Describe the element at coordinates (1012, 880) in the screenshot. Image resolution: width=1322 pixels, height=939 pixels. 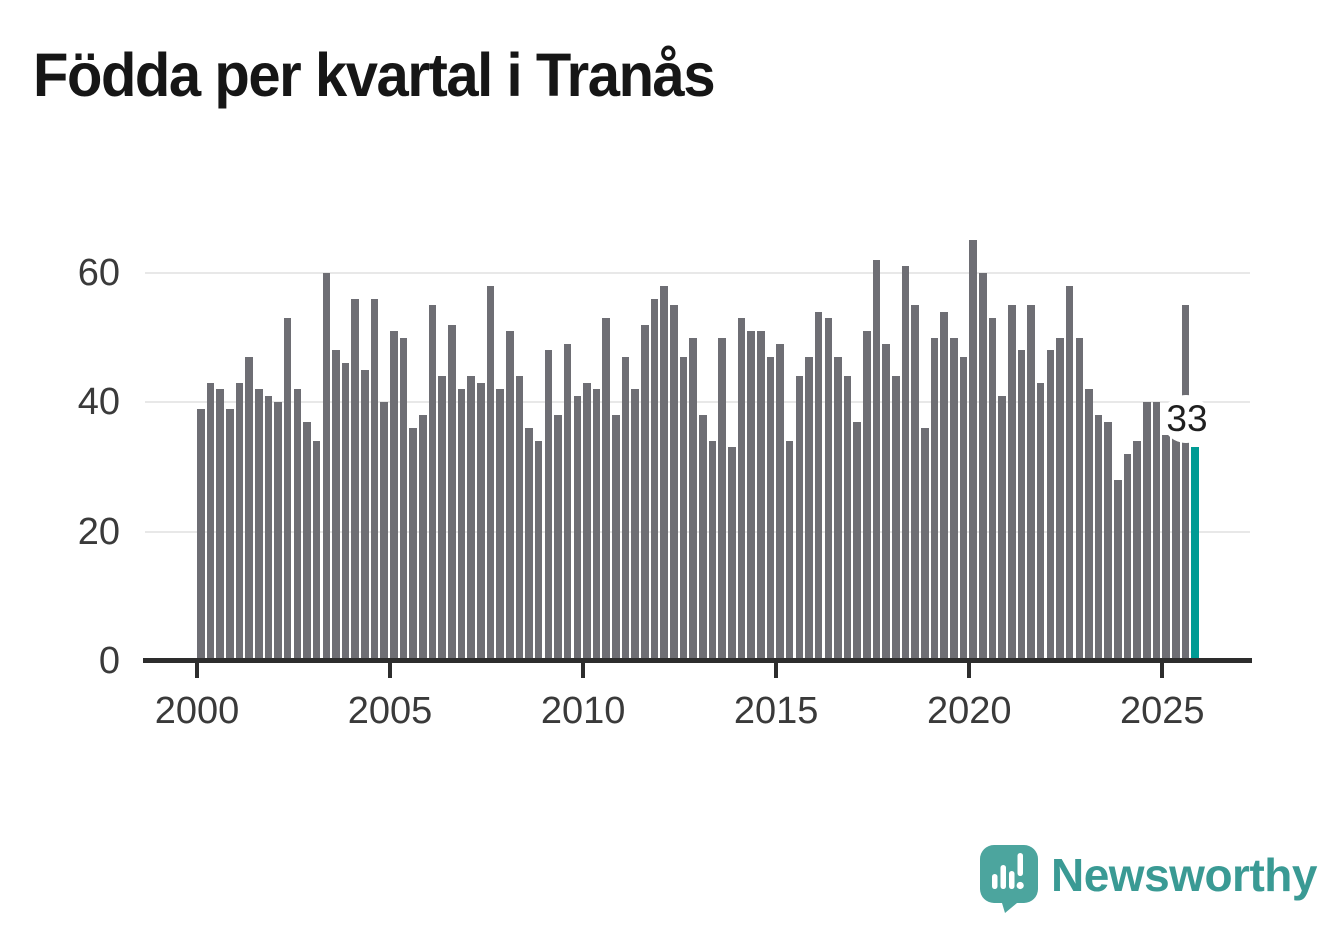
I see `logo-bar-medium` at that location.